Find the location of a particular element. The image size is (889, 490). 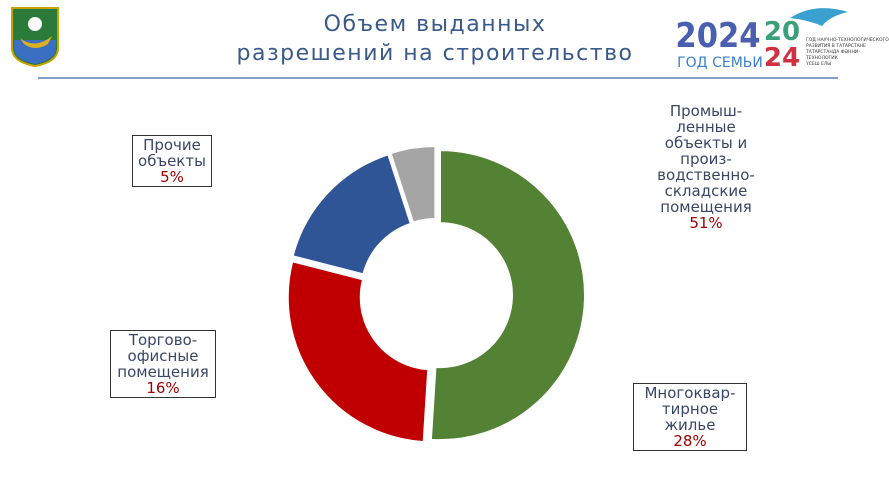

data-label: Прочие объекты 5% is located at coordinates (172, 161).